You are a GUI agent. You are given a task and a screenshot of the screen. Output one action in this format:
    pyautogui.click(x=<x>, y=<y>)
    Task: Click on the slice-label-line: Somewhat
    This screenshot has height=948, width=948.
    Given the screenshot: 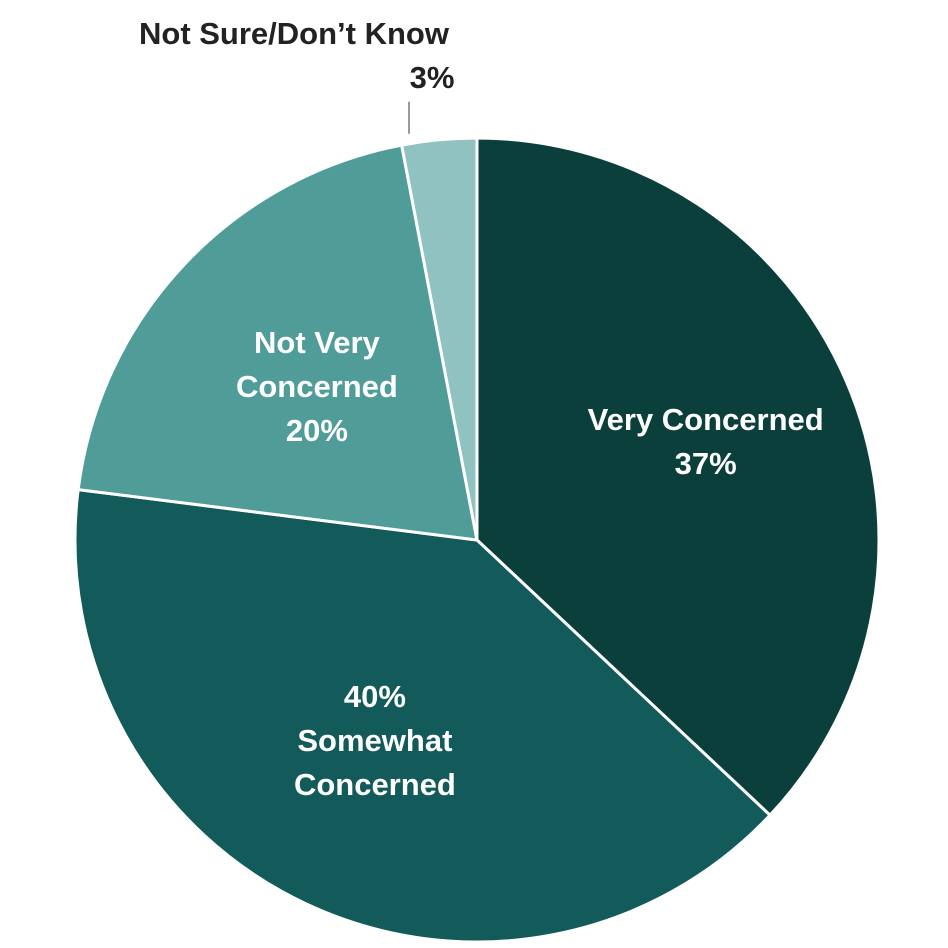 What is the action you would take?
    pyautogui.click(x=374, y=740)
    